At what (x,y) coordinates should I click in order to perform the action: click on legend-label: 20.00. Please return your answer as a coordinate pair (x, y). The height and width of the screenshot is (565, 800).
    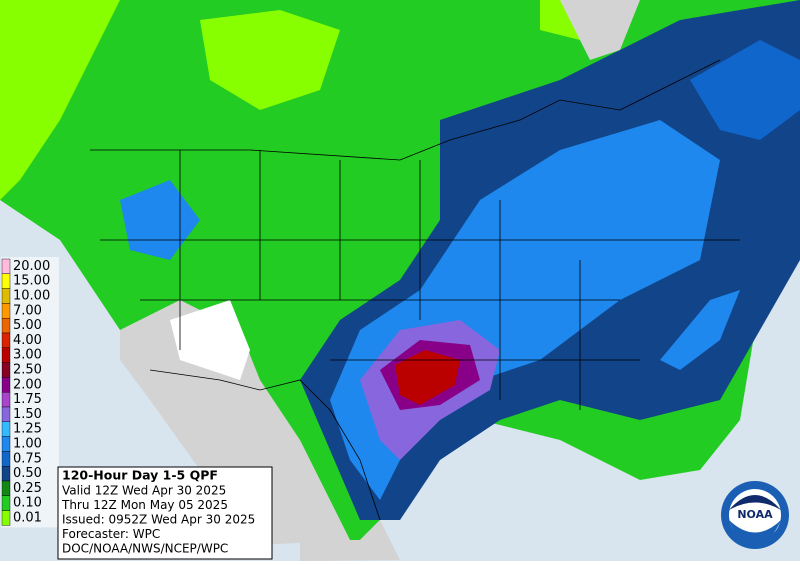
    Looking at the image, I should click on (31, 266).